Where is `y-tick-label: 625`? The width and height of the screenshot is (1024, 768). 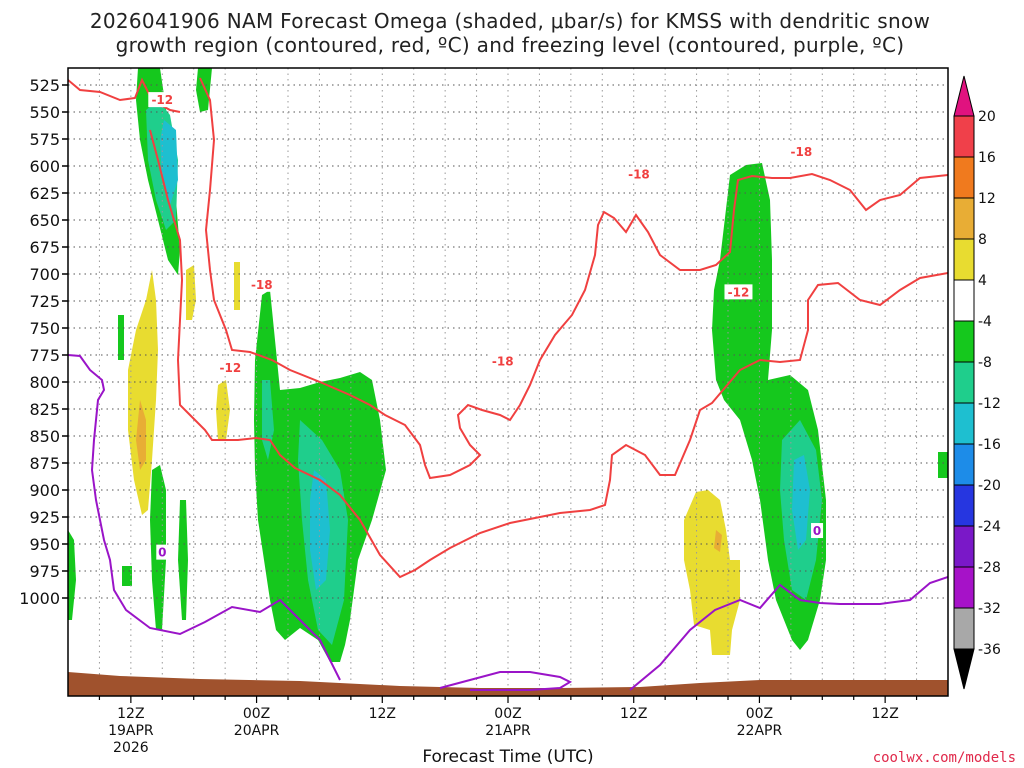
y-tick-label: 625 is located at coordinates (44, 193).